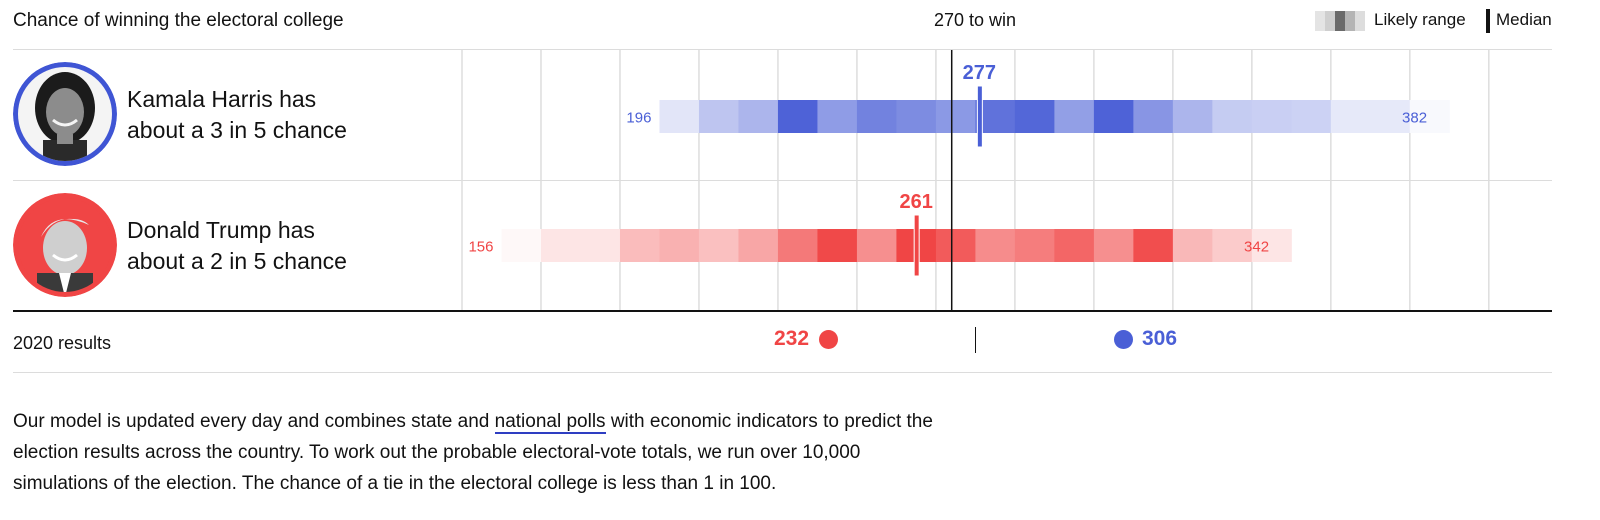 The image size is (1600, 520). What do you see at coordinates (979, 73) in the screenshot?
I see `median-label: 277` at bounding box center [979, 73].